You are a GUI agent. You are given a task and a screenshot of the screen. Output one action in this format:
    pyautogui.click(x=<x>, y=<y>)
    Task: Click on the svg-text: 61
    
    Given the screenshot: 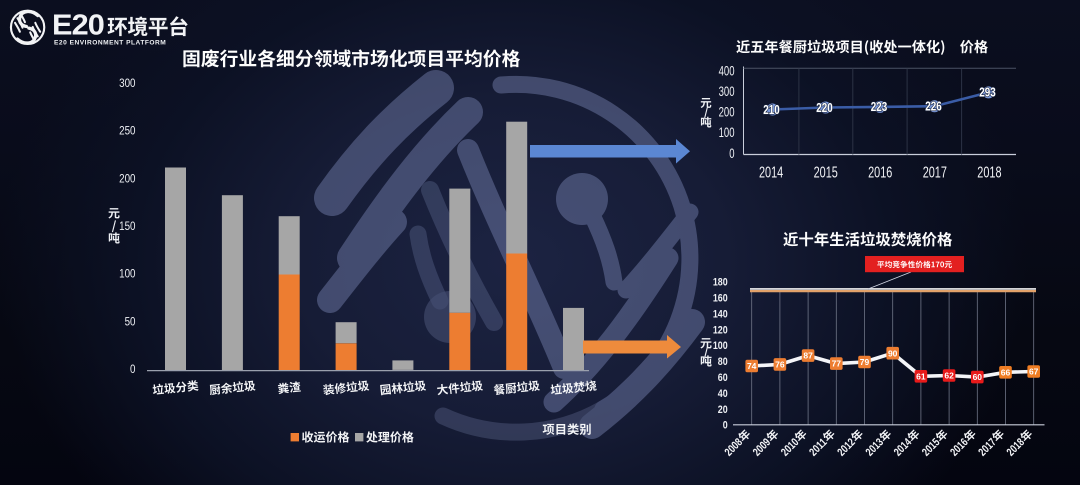 What is the action you would take?
    pyautogui.click(x=921, y=376)
    